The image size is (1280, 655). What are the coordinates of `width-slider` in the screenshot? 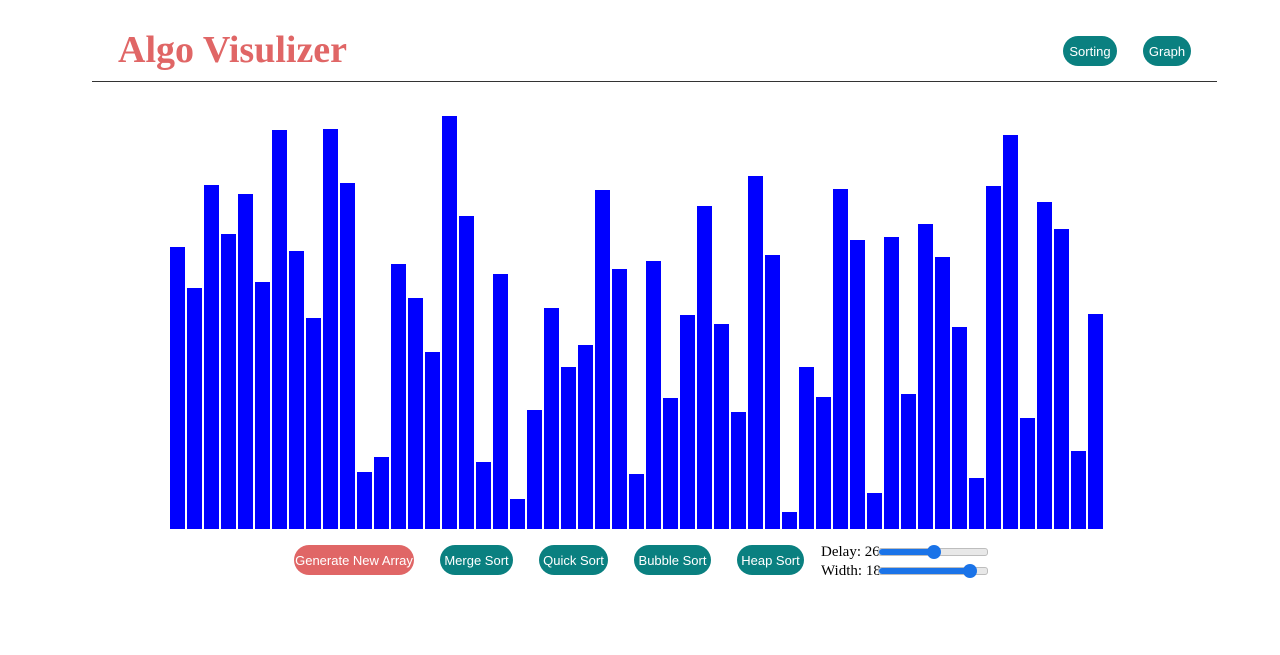 It's located at (933, 571).